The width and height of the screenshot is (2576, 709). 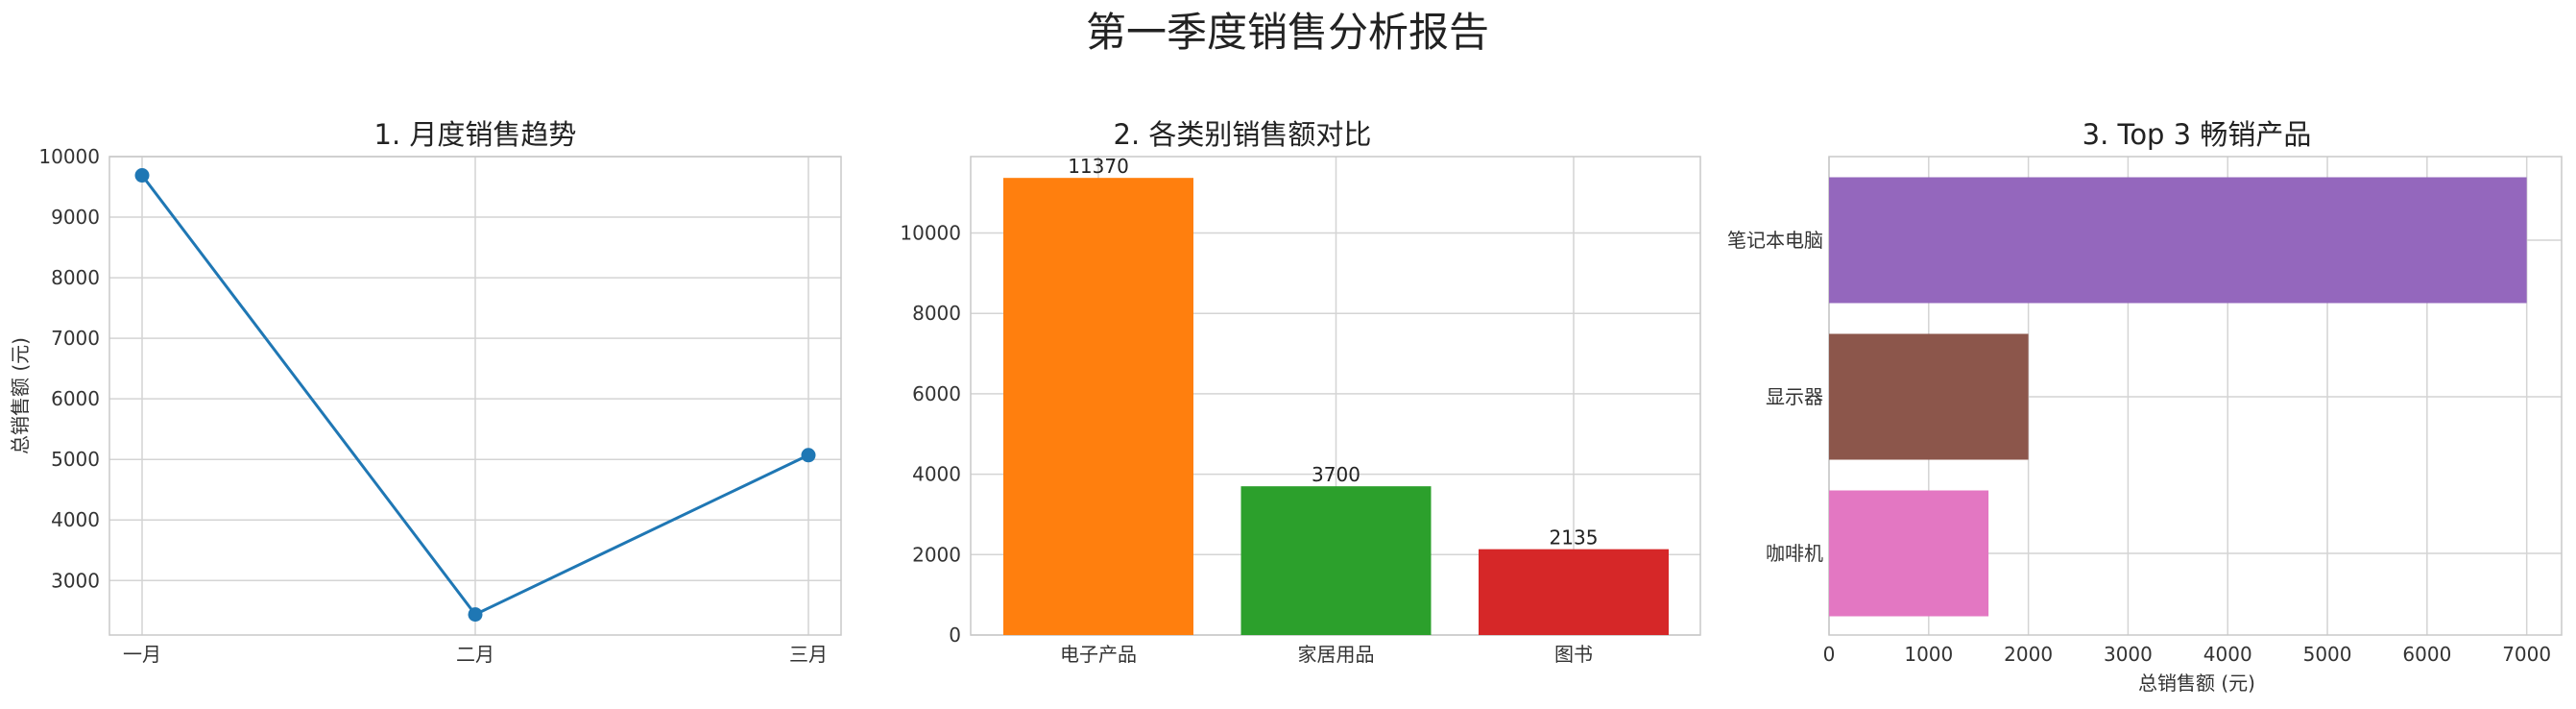 I want to click on bar-chart-data-label: 11370, so click(x=1098, y=166).